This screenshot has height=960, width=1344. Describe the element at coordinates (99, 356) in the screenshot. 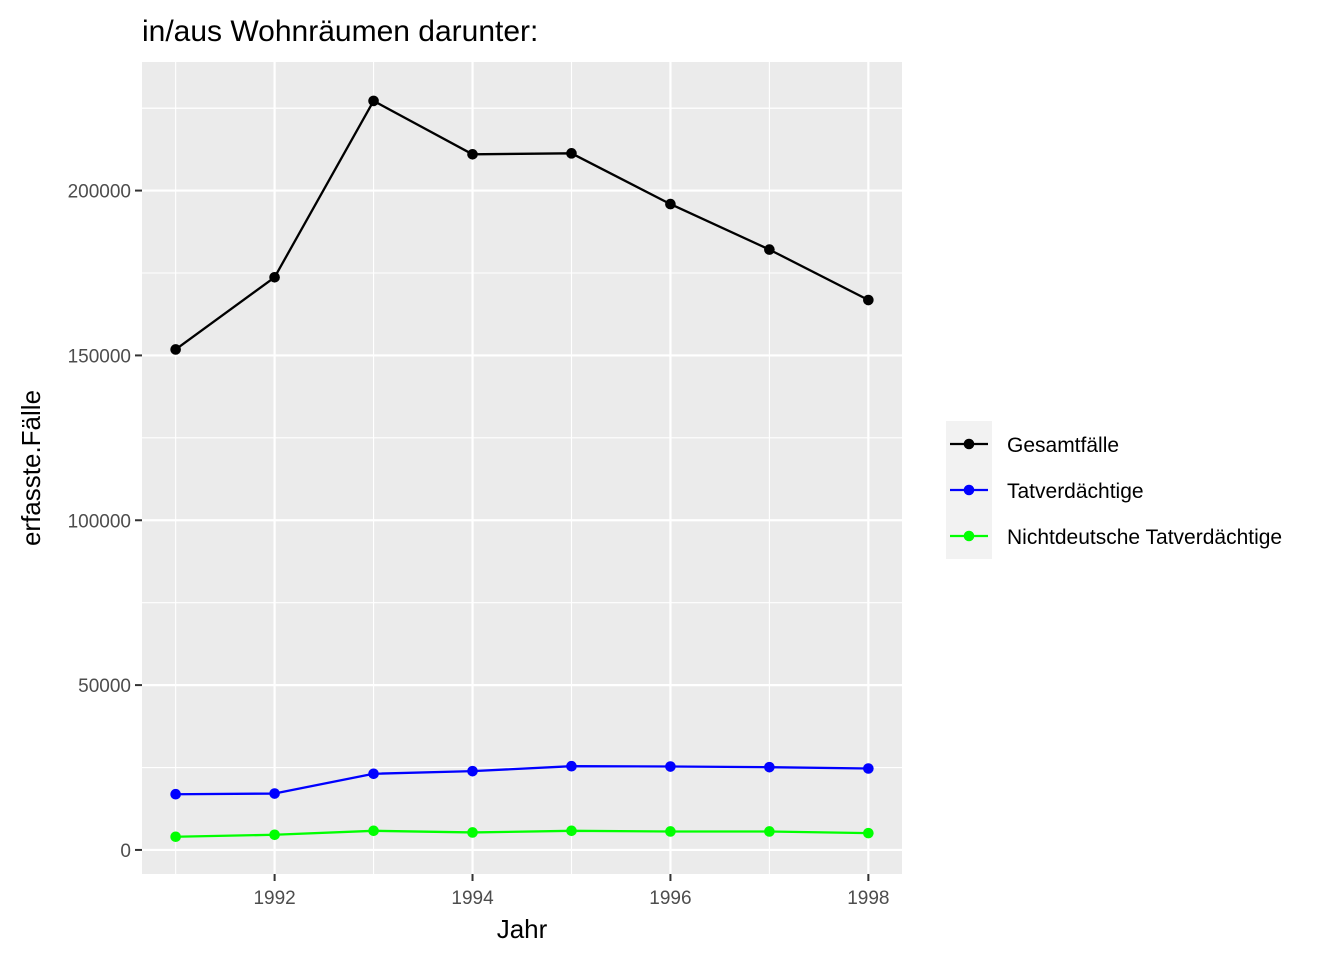

I see `y-tick-label: 150000` at that location.